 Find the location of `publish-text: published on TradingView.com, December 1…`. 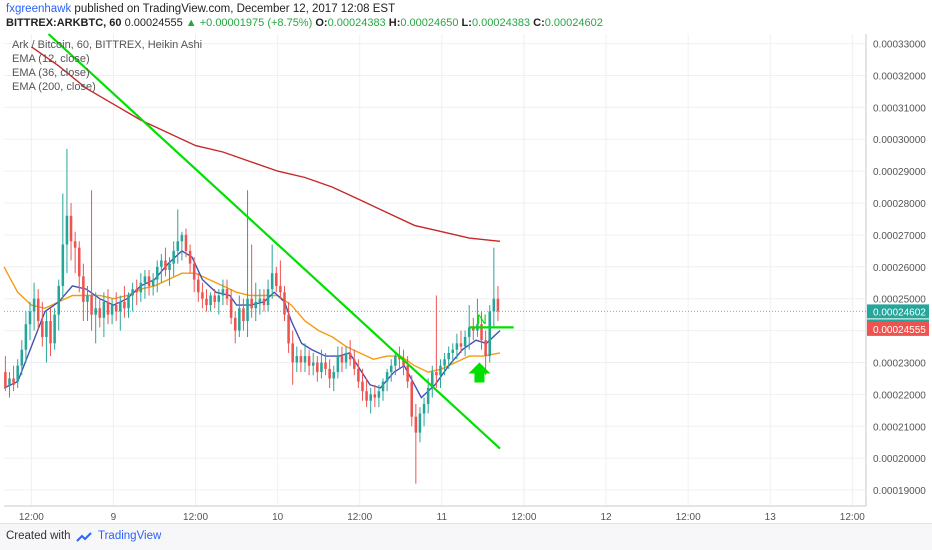

publish-text: published on TradingView.com, December 1… is located at coordinates (235, 9).